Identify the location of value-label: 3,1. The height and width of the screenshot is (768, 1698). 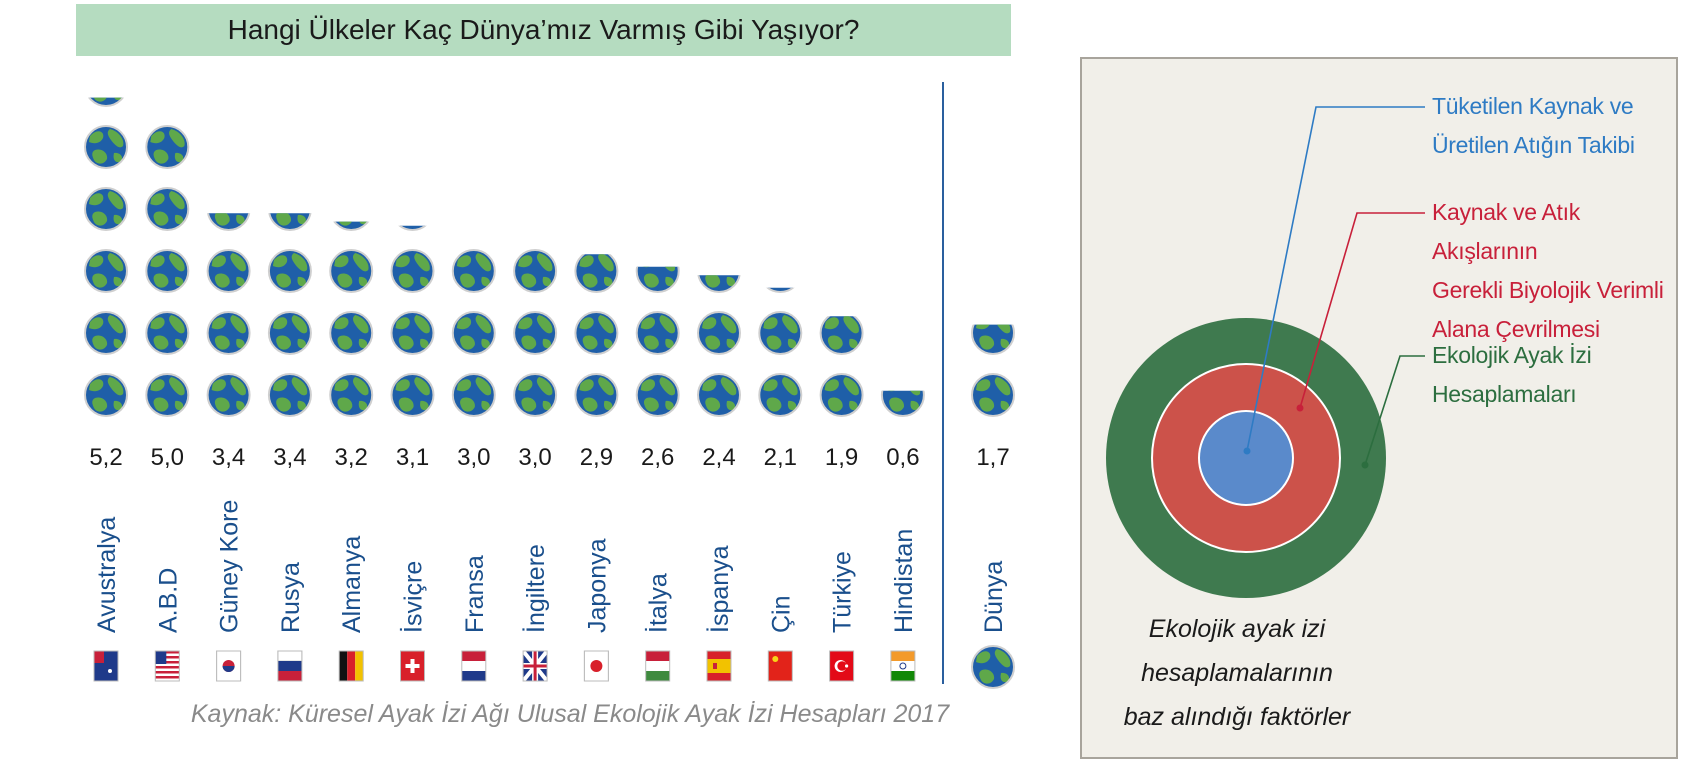
(412, 457).